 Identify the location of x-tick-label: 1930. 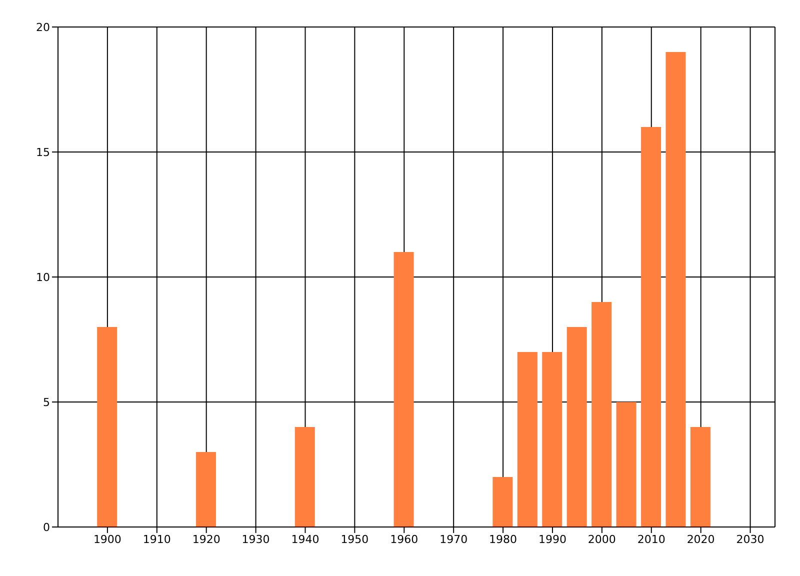
(256, 539).